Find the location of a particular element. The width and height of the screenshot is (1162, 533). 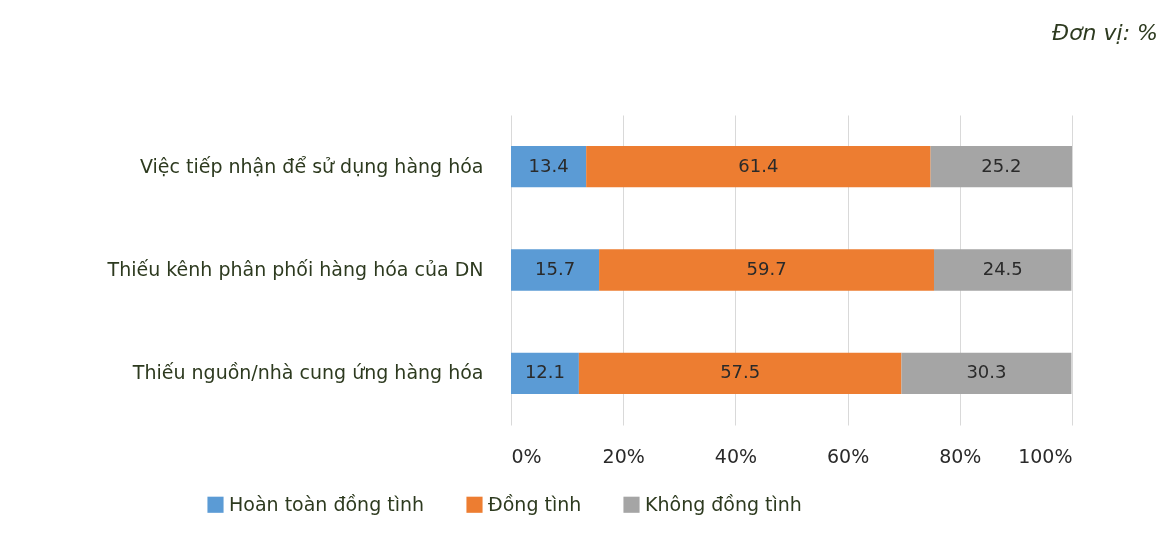

legend-label: Đồng tình is located at coordinates (535, 503).